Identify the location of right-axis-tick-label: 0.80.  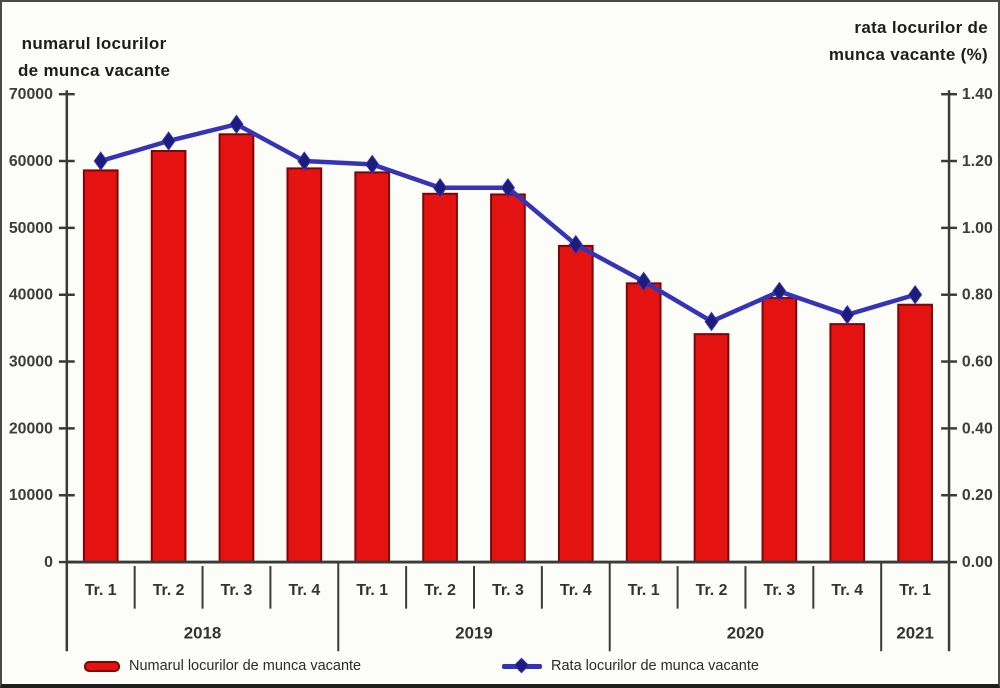
(977, 295).